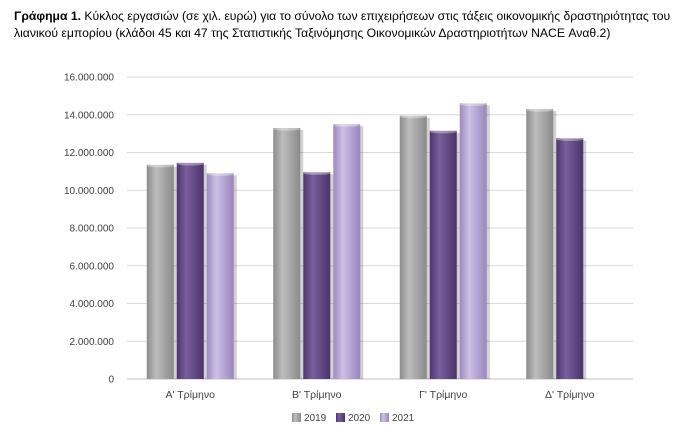 Image resolution: width=700 pixels, height=443 pixels. Describe the element at coordinates (403, 418) in the screenshot. I see `legend-label-2021: 2021` at that location.